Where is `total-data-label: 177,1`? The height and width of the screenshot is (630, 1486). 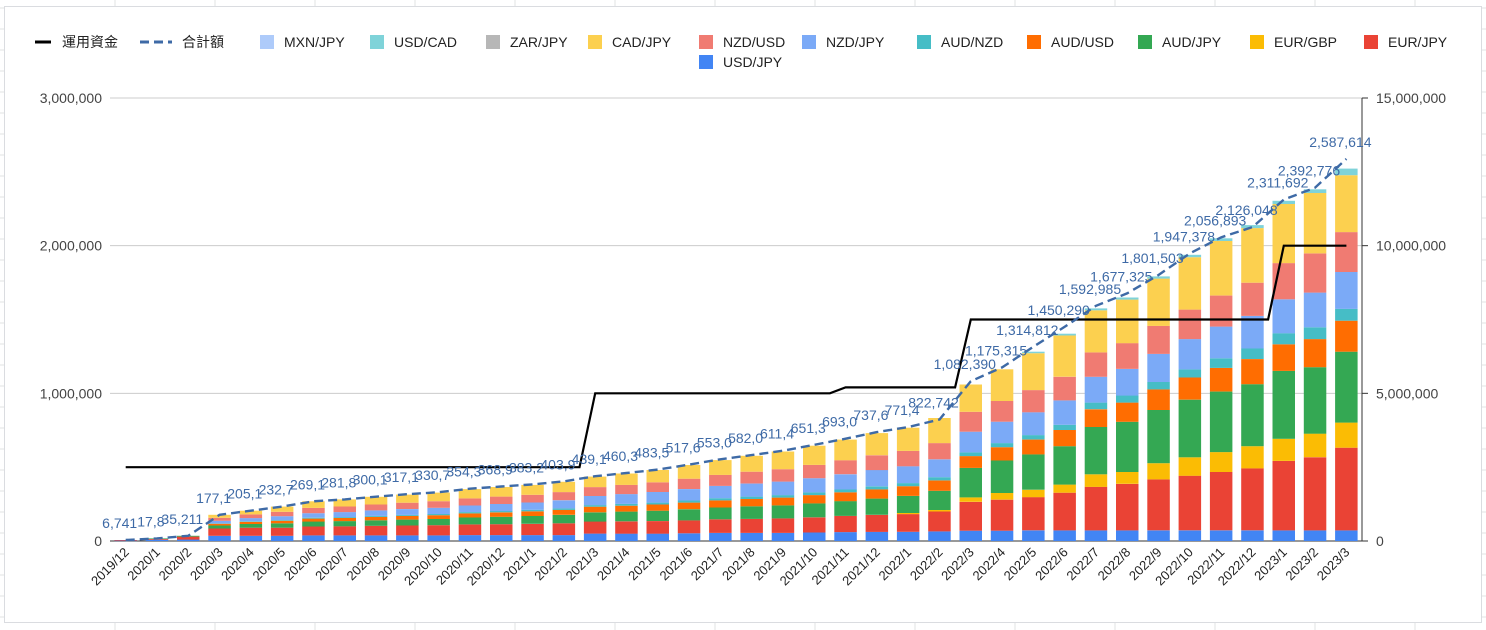 total-data-label: 177,1 is located at coordinates (213, 498).